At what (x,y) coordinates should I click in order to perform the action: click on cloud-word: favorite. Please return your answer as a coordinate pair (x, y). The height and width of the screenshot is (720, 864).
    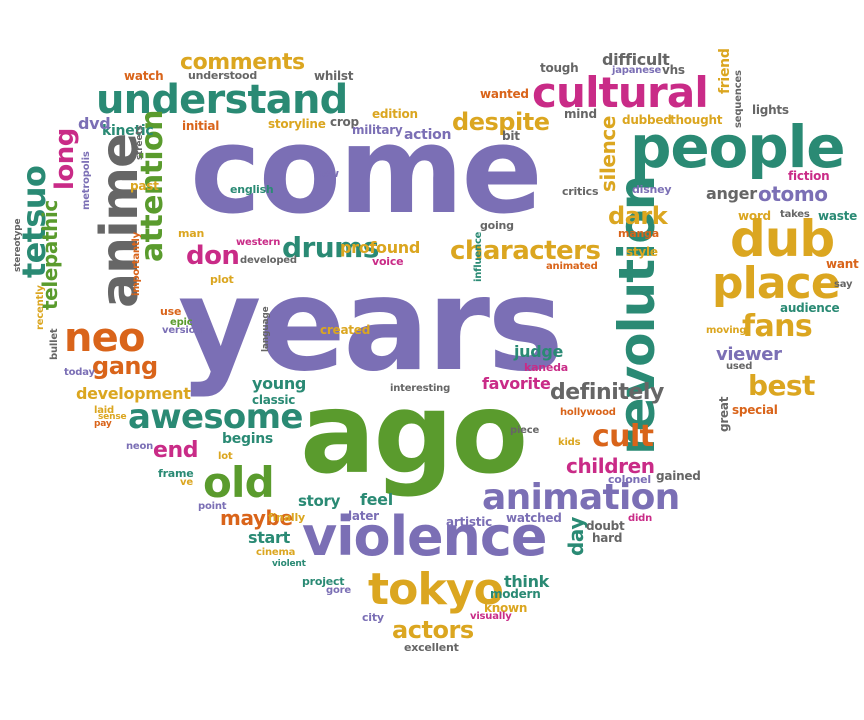
    Looking at the image, I should click on (516, 383).